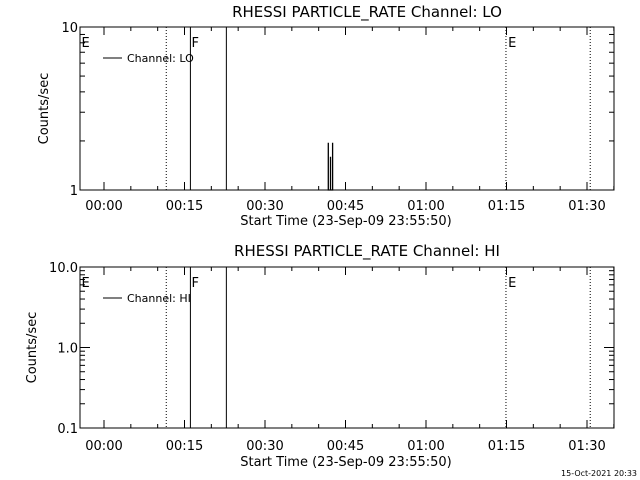  Describe the element at coordinates (599, 473) in the screenshot. I see `footer-timestamp: 15-Oct-2021 20:33` at that location.